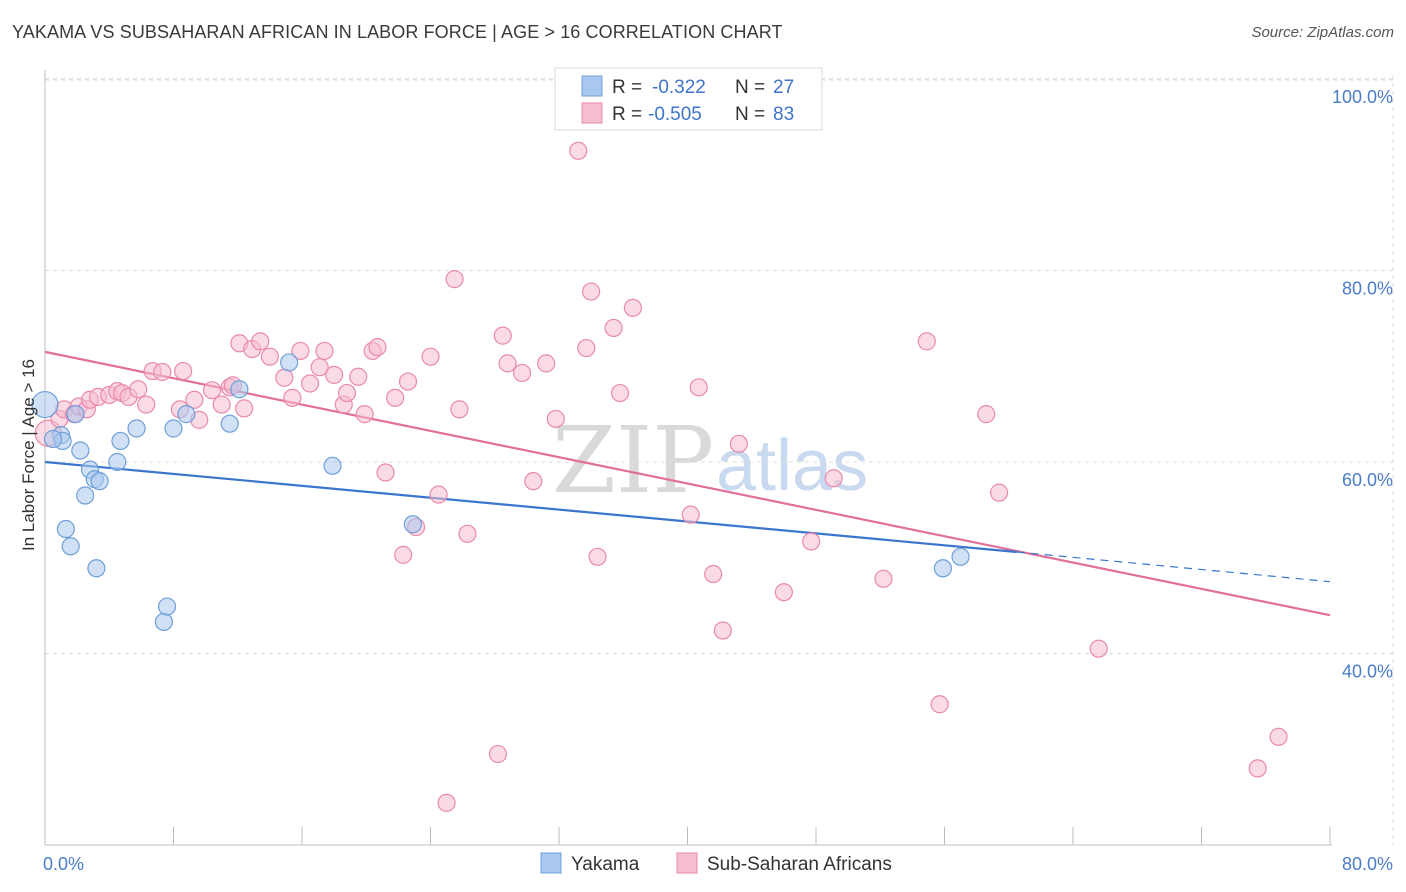  I want to click on legend-n-label-2: N =, so click(750, 114).